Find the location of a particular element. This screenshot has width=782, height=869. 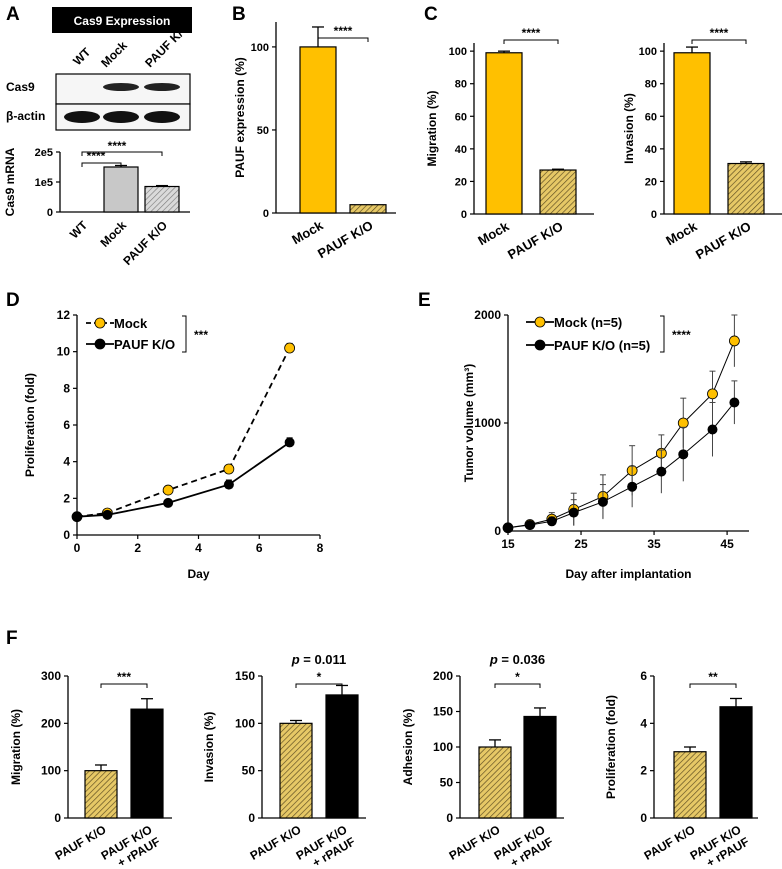

chart-c2-ytick-label: 60 is located at coordinates (651, 117).